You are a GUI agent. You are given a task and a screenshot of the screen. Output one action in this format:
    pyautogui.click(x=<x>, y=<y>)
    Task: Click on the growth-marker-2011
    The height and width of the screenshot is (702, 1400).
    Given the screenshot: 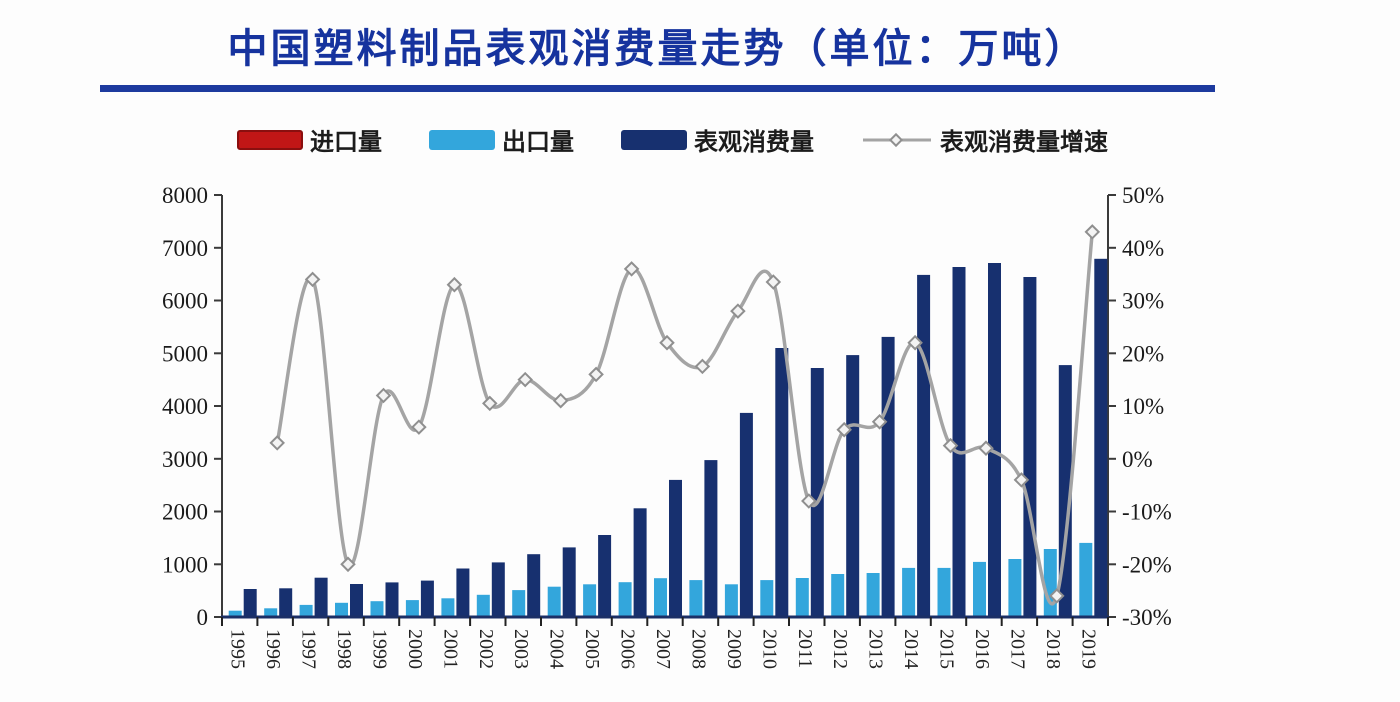 What is the action you would take?
    pyautogui.click(x=809, y=501)
    